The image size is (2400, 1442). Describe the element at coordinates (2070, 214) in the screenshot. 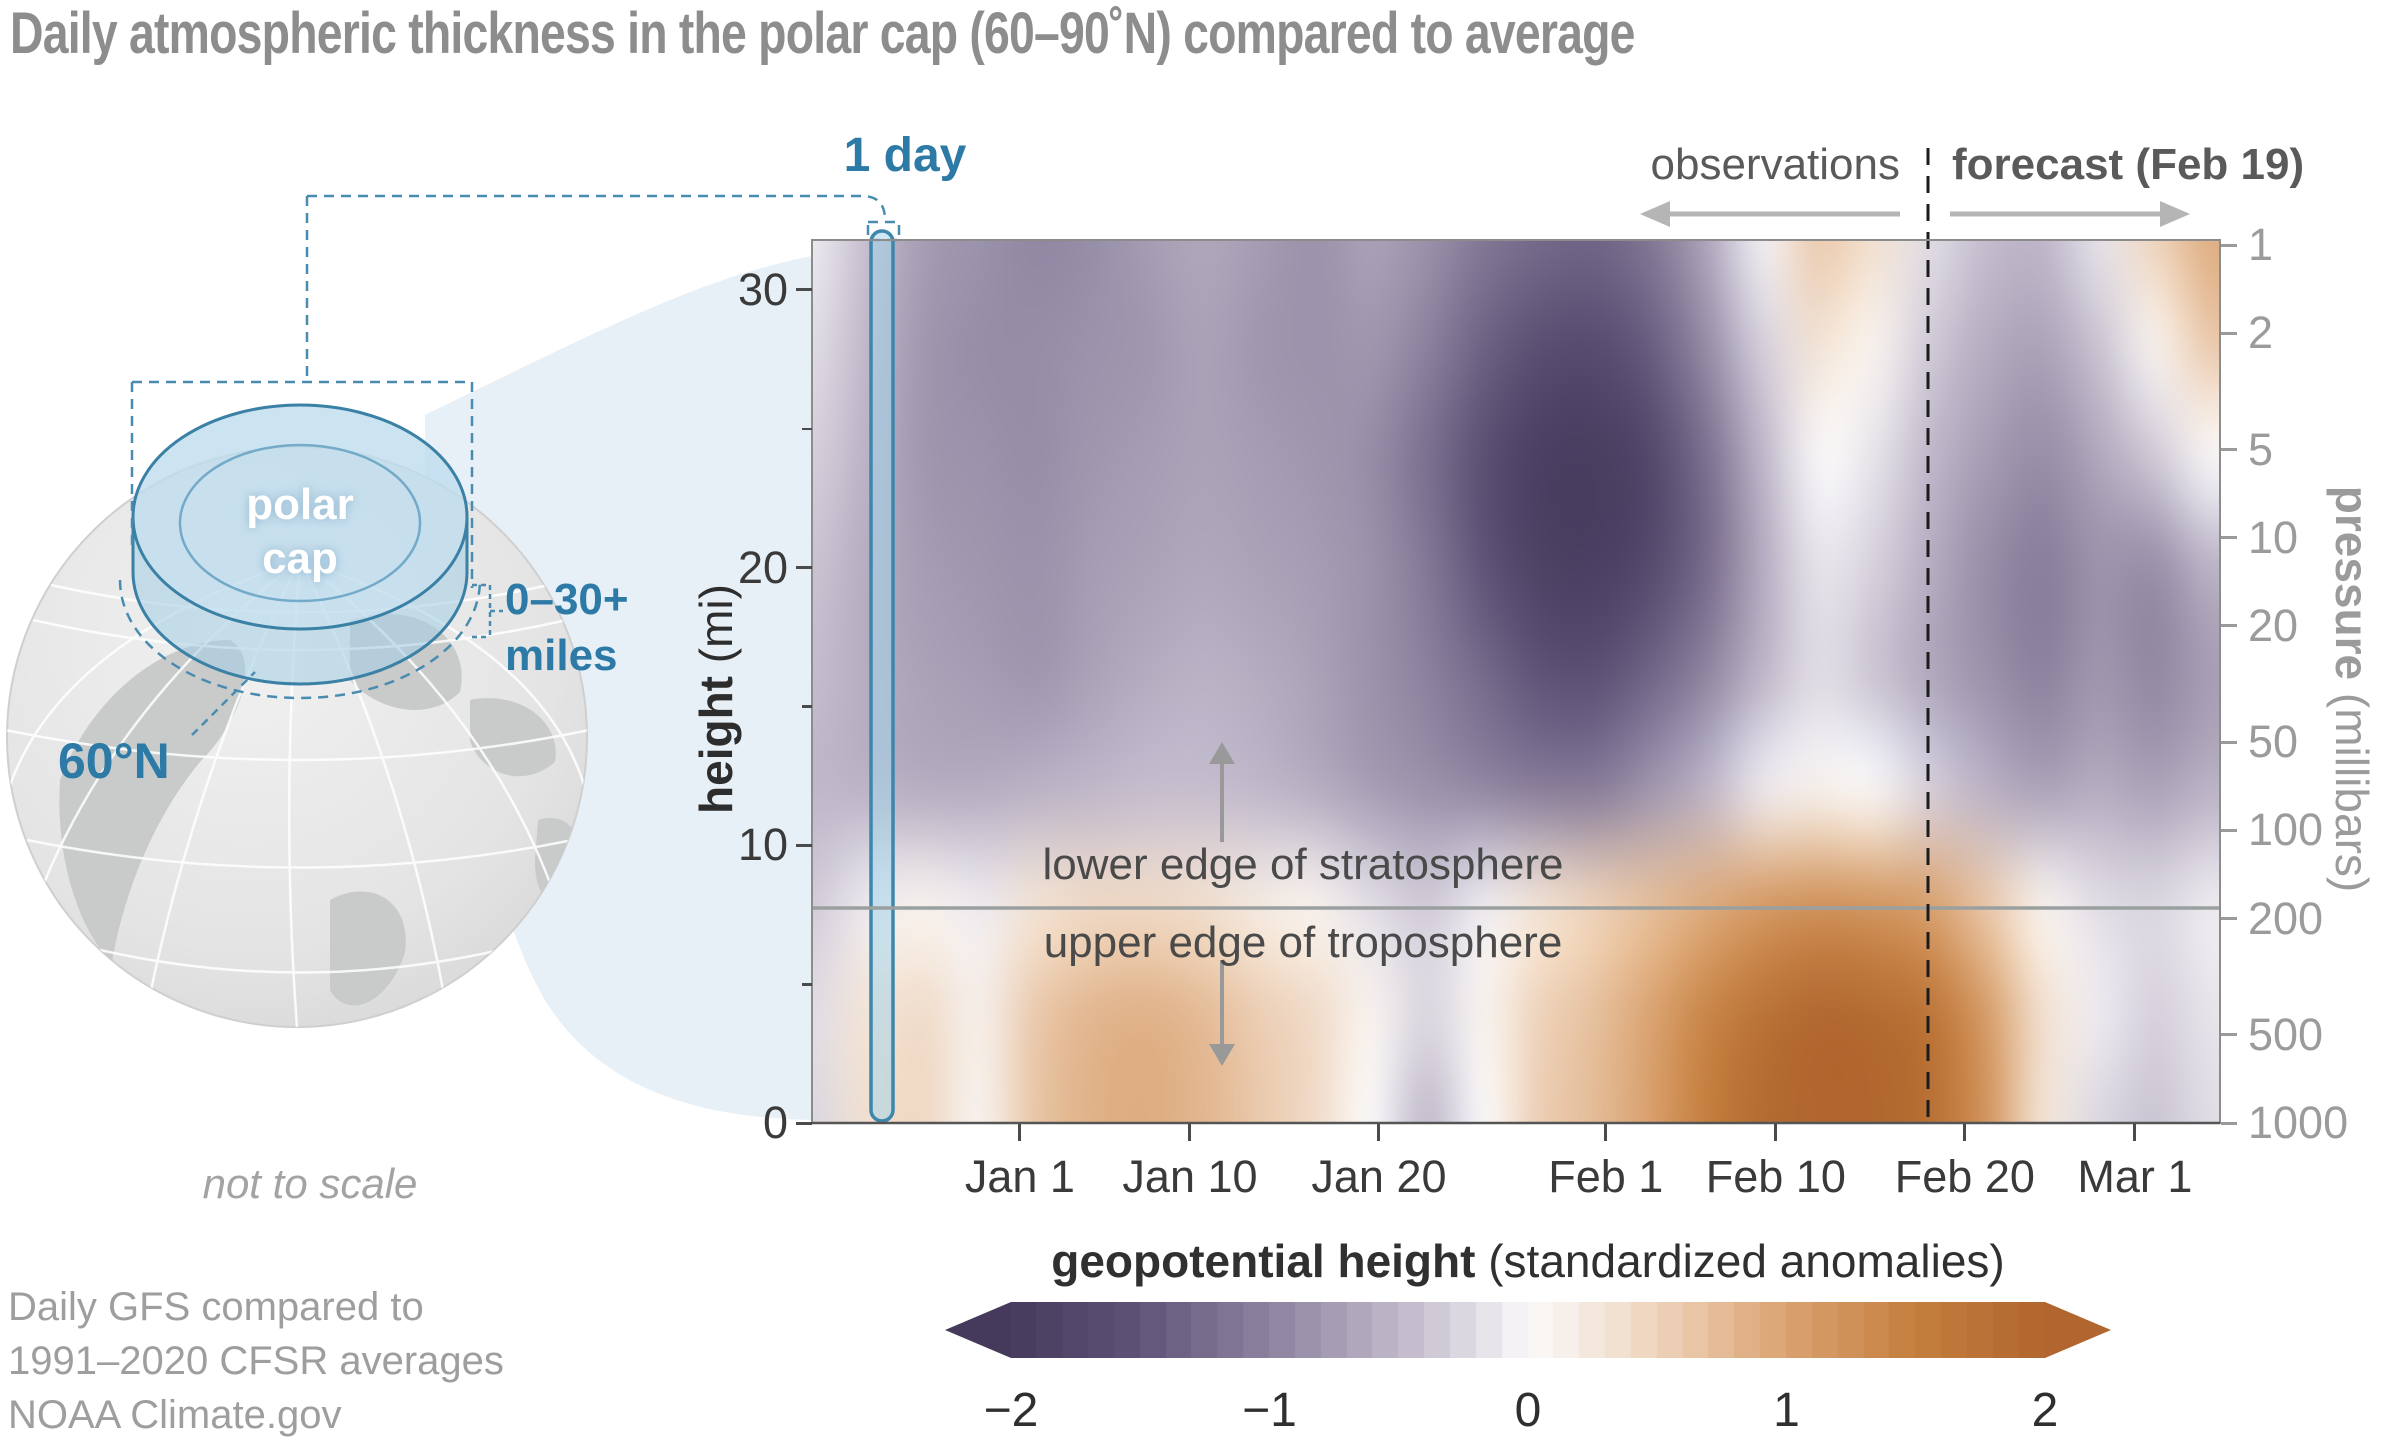

I see `forecast-arrow` at that location.